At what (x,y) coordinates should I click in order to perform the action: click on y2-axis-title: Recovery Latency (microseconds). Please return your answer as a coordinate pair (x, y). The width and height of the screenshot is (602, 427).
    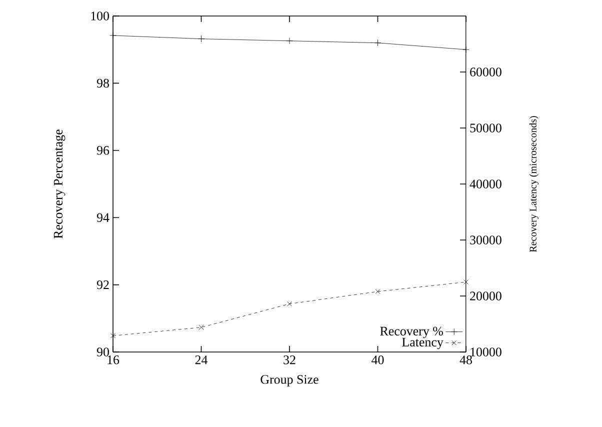
    Looking at the image, I should click on (533, 184).